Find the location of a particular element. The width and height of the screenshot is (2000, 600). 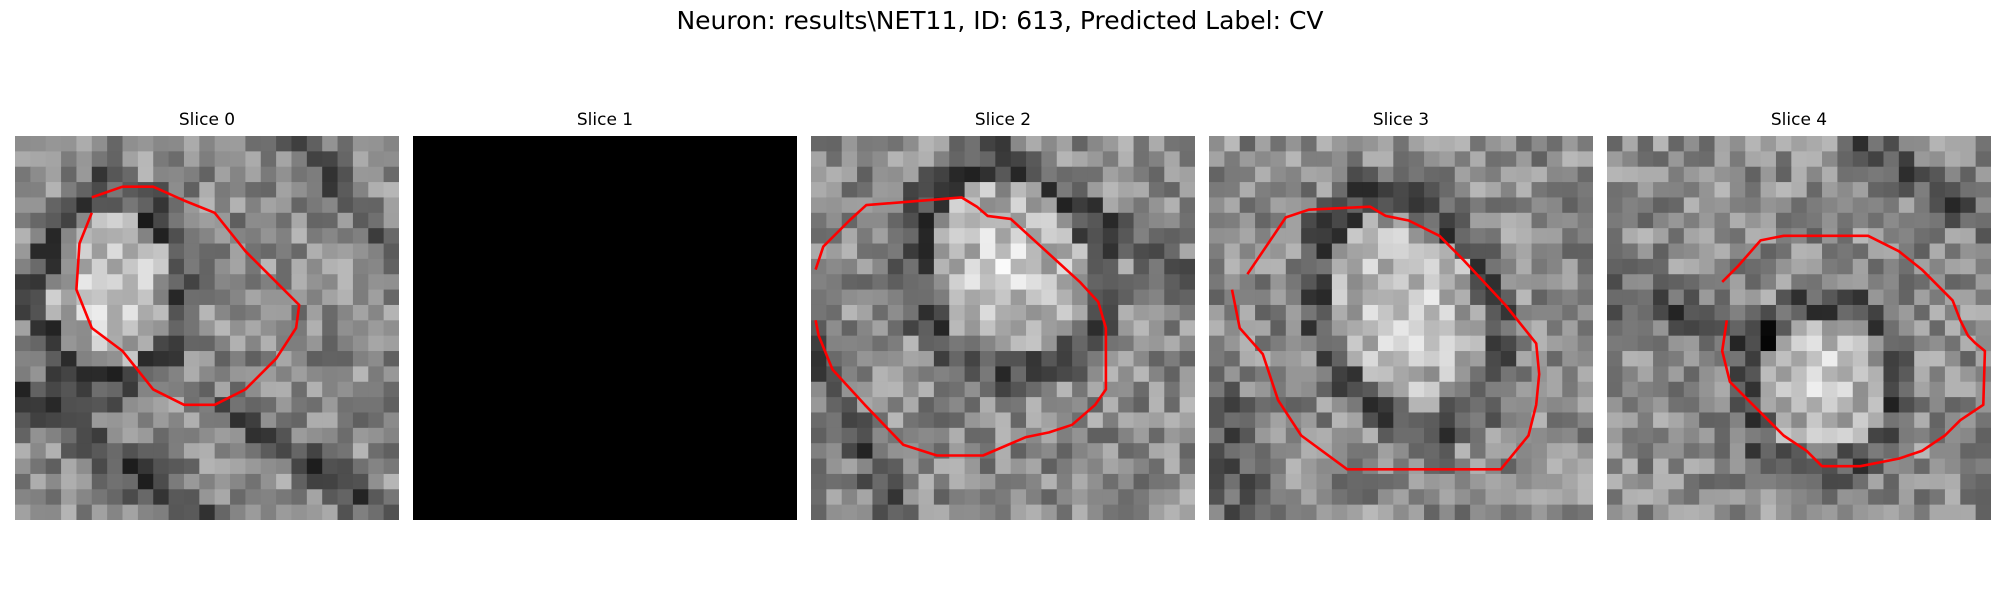

panel-slice-1: Slice 1 is located at coordinates (605, 314).